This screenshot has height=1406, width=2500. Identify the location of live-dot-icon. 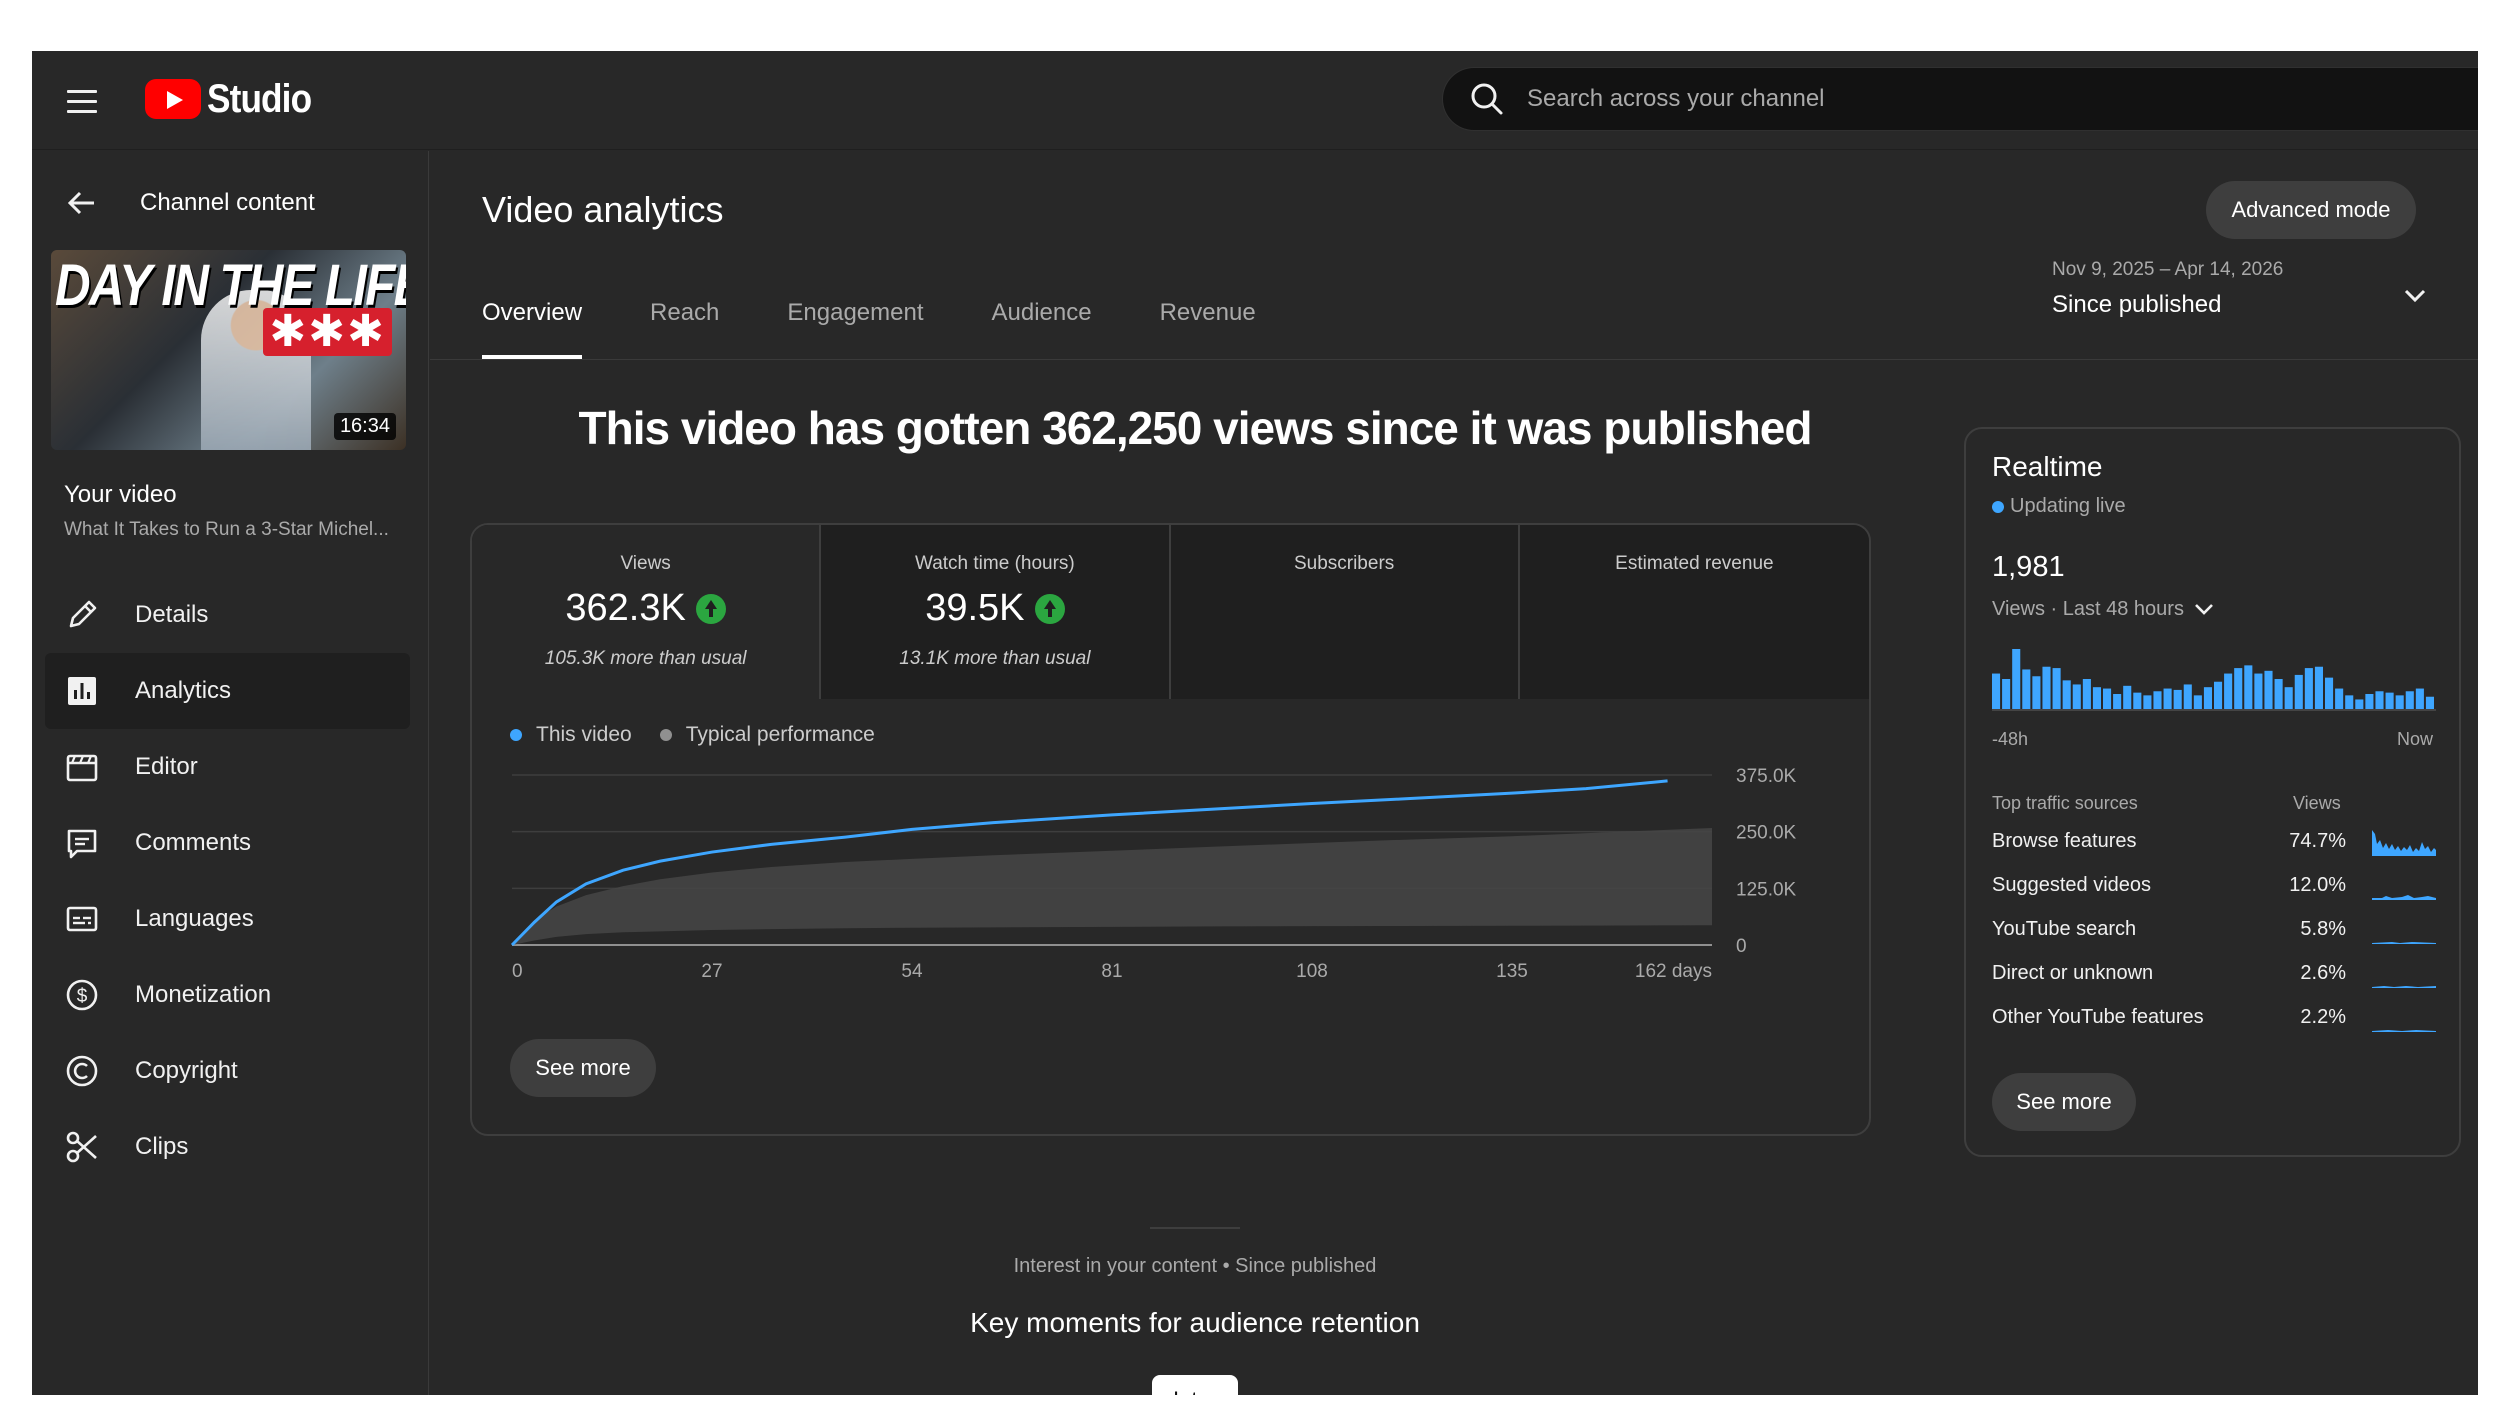
(1998, 506).